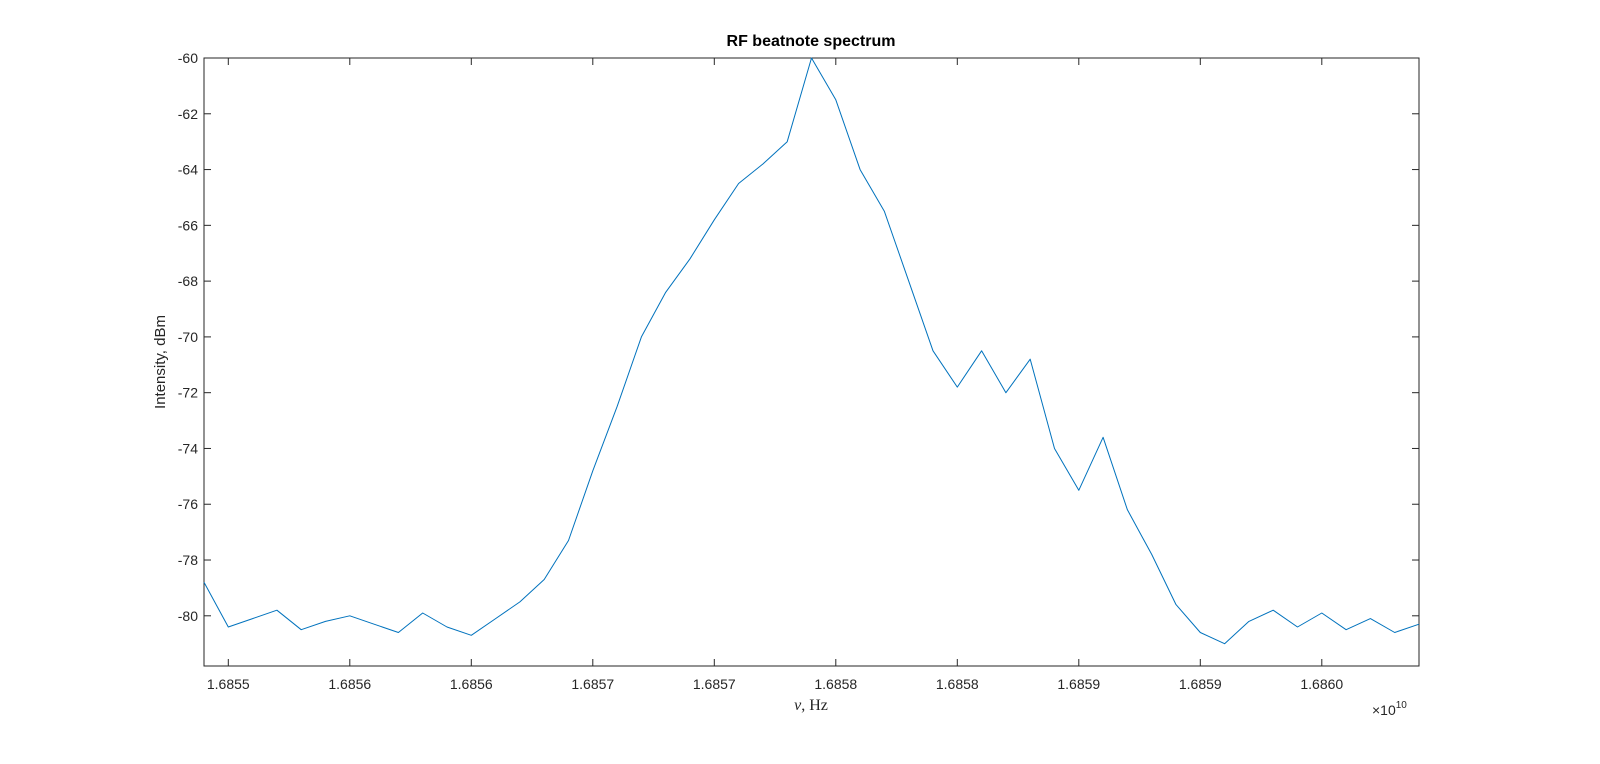 This screenshot has width=1600, height=764. I want to click on x-axis-symbol: ν, so click(798, 705).